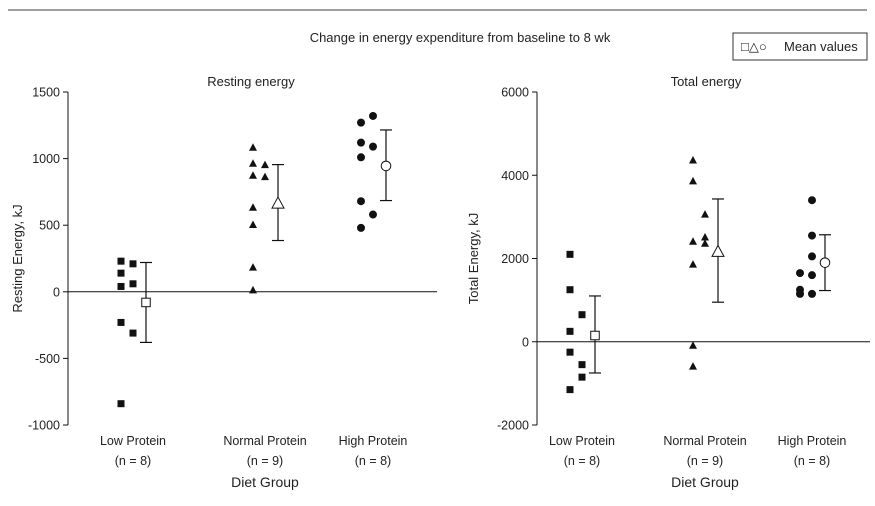 This screenshot has width=875, height=506. I want to click on chart-title: Resting energy, so click(251, 81).